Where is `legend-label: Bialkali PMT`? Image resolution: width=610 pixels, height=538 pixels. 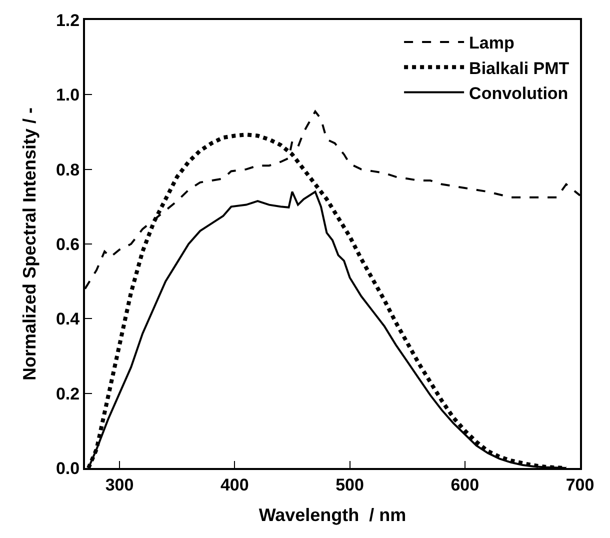 legend-label: Bialkali PMT is located at coordinates (519, 68).